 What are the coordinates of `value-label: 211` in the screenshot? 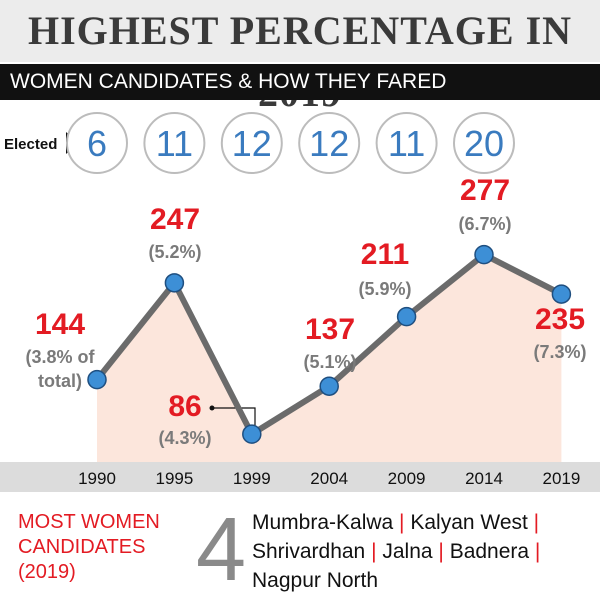 It's located at (385, 254).